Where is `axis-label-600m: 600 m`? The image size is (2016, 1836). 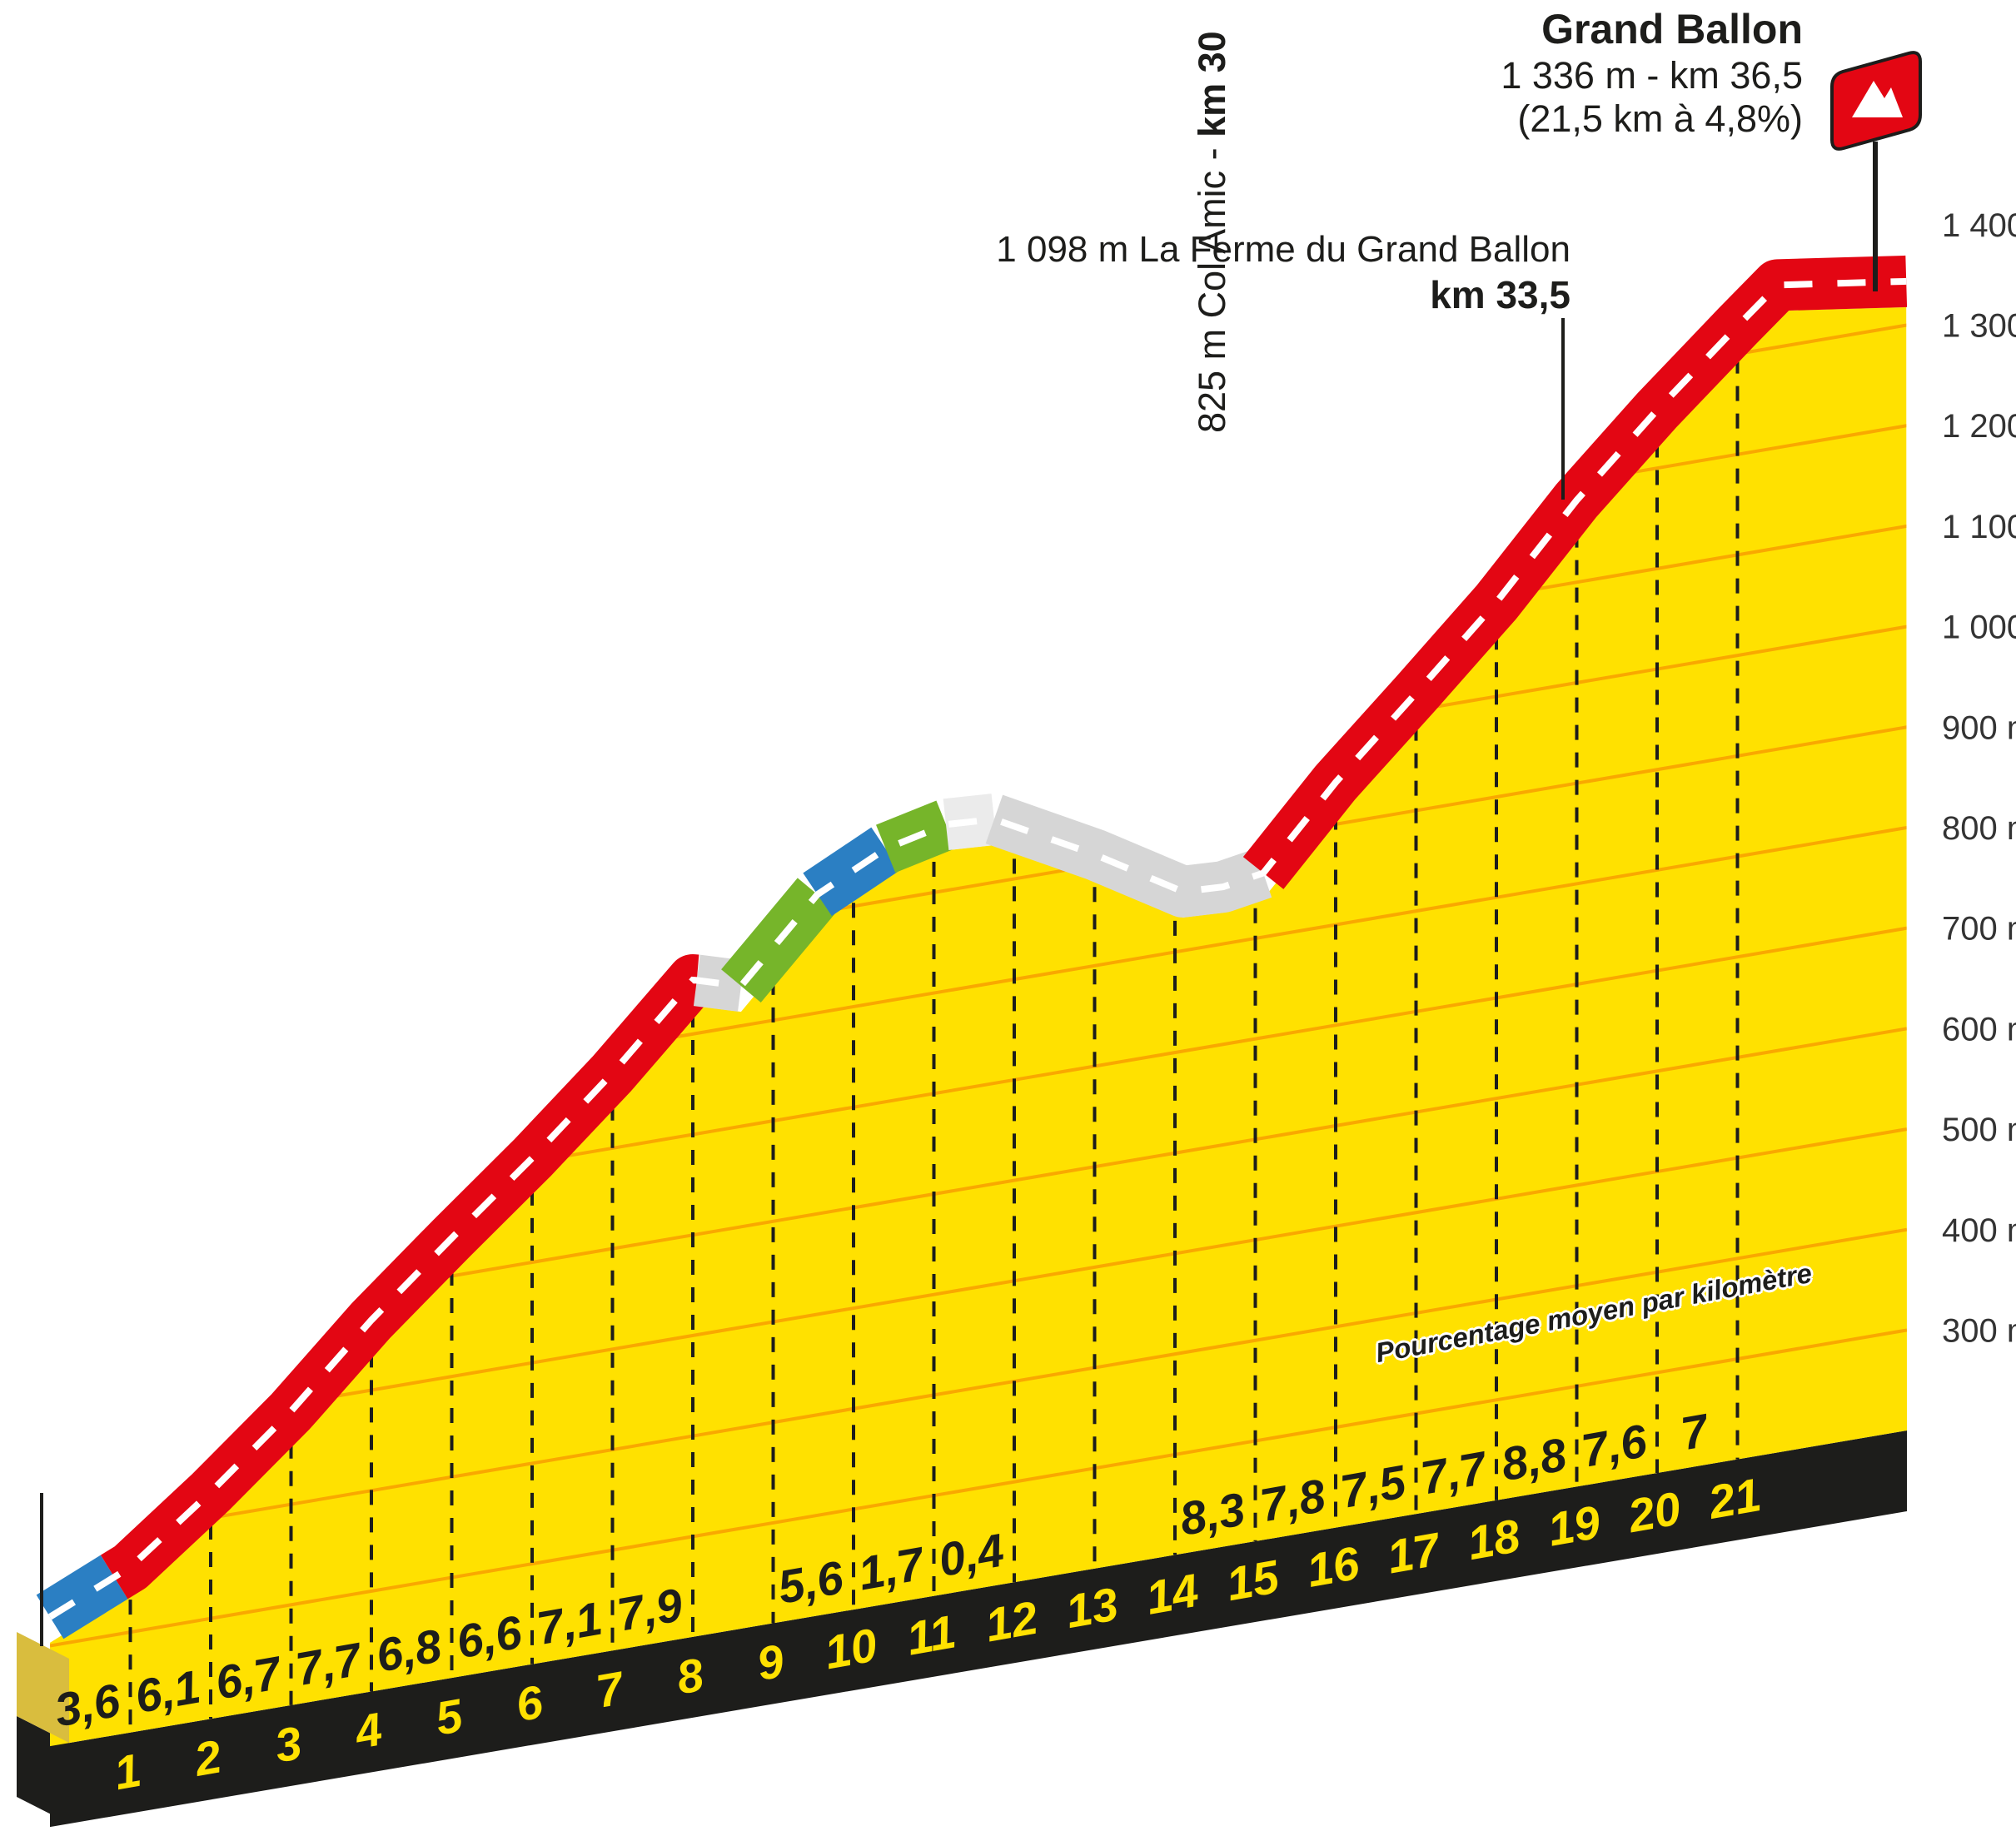
axis-label-600m: 600 m is located at coordinates (1979, 1029).